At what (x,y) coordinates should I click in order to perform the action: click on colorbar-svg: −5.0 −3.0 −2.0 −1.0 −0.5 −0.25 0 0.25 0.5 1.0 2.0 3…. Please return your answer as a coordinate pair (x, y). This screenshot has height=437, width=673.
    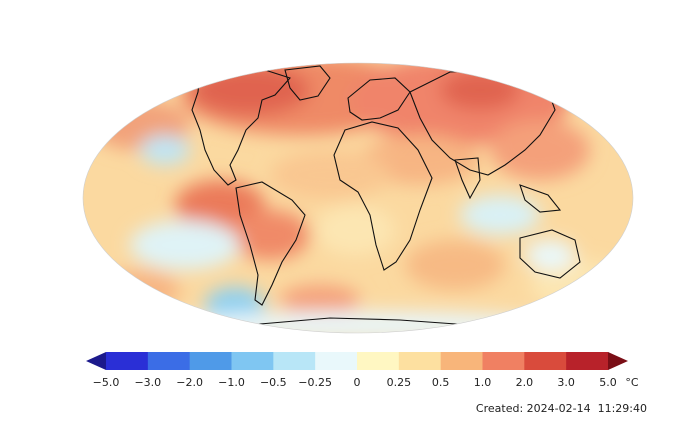
    Looking at the image, I should click on (362, 370).